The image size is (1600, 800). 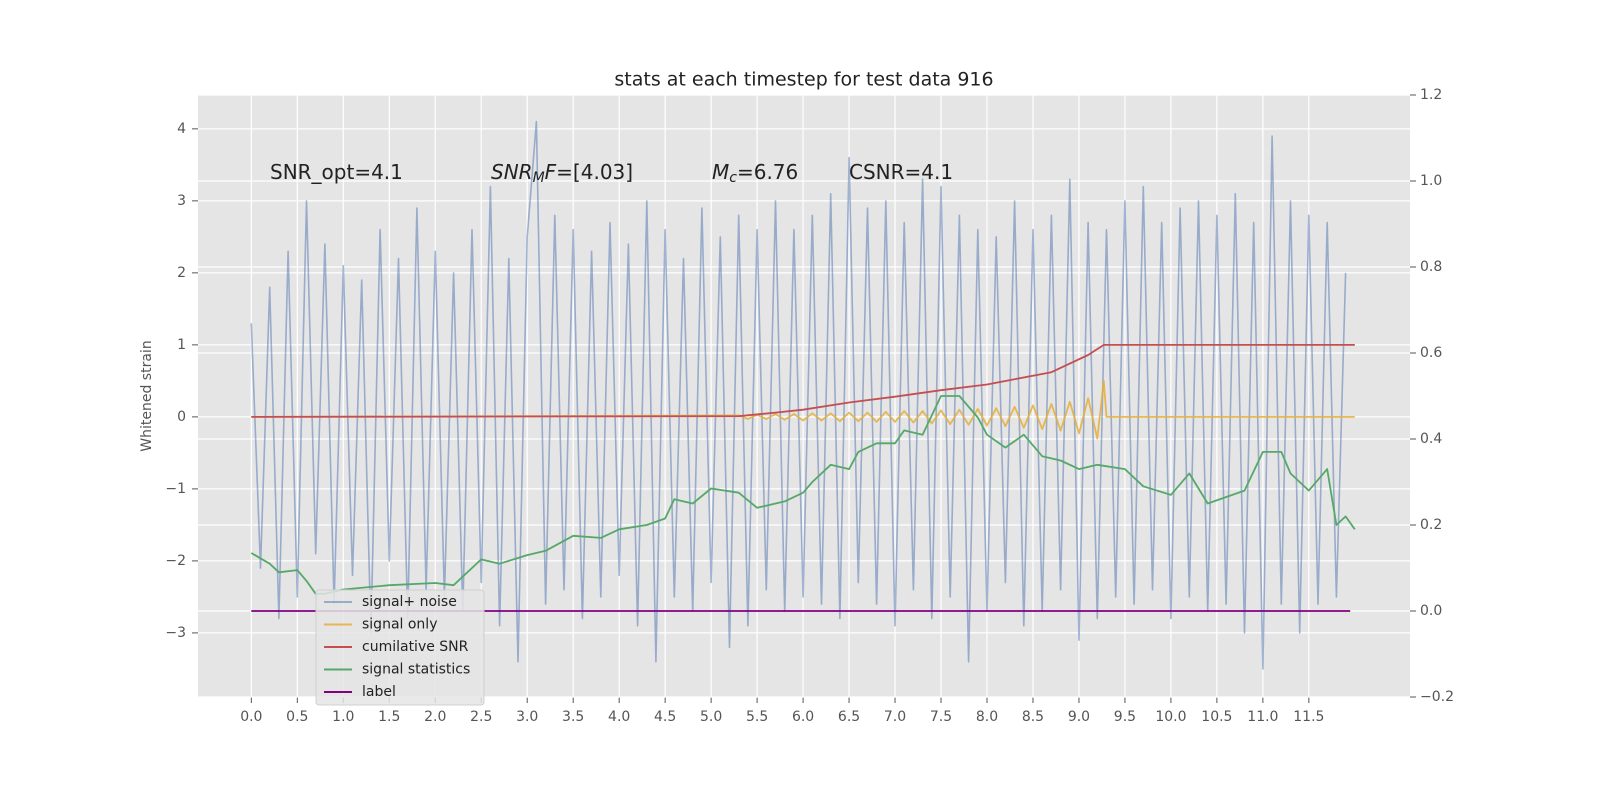 I want to click on y2-tick-label: 0.6, so click(x=1431, y=353).